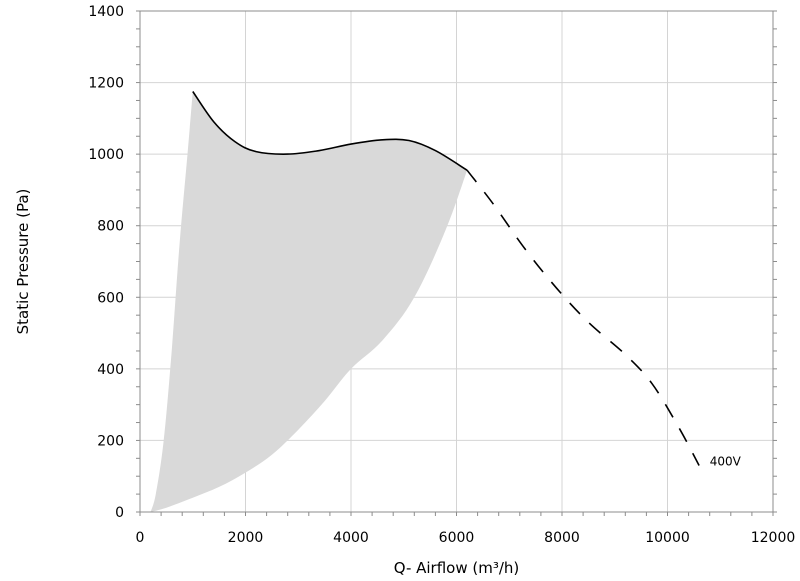  I want to click on x-tick-label: 2000, so click(246, 538).